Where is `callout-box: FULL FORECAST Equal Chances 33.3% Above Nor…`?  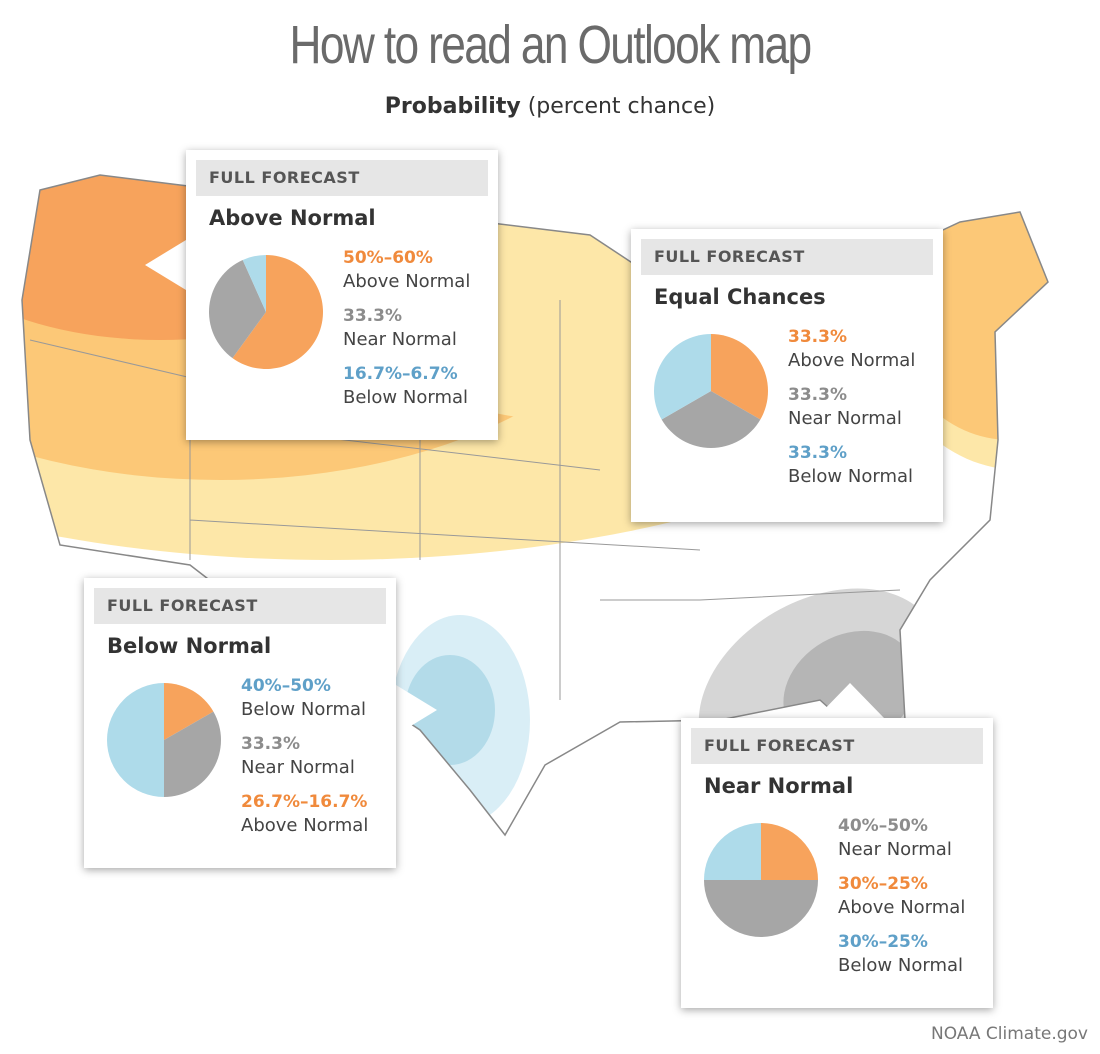
callout-box: FULL FORECAST Equal Chances 33.3% Above Nor… is located at coordinates (787, 375).